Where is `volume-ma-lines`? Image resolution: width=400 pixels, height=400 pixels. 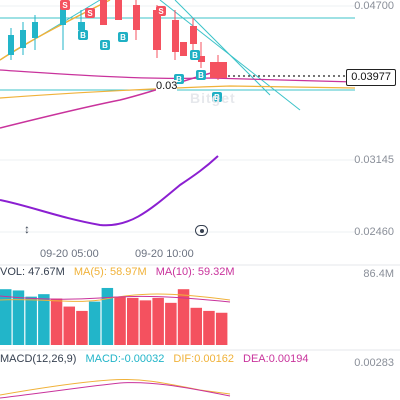 volume-ma-lines is located at coordinates (115, 298).